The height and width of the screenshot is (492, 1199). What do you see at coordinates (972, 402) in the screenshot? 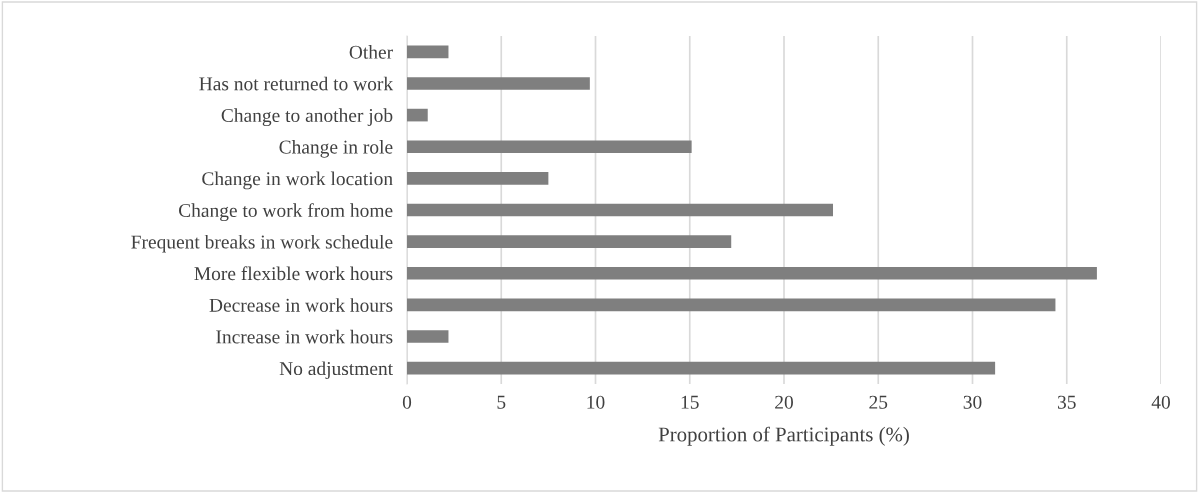
I see `x-tick-label: 30` at bounding box center [972, 402].